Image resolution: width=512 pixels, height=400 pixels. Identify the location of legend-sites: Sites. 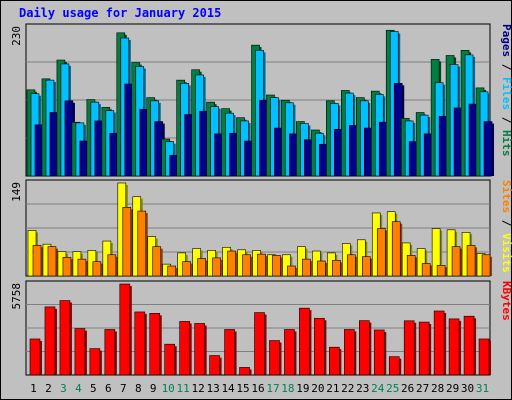
(506, 196).